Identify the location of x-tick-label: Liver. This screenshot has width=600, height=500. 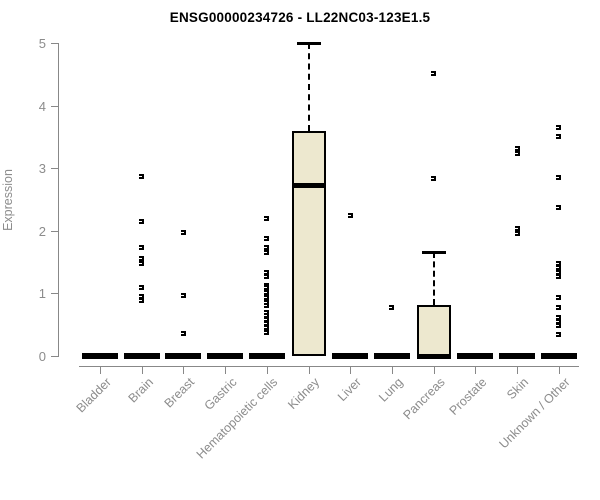
(350, 390).